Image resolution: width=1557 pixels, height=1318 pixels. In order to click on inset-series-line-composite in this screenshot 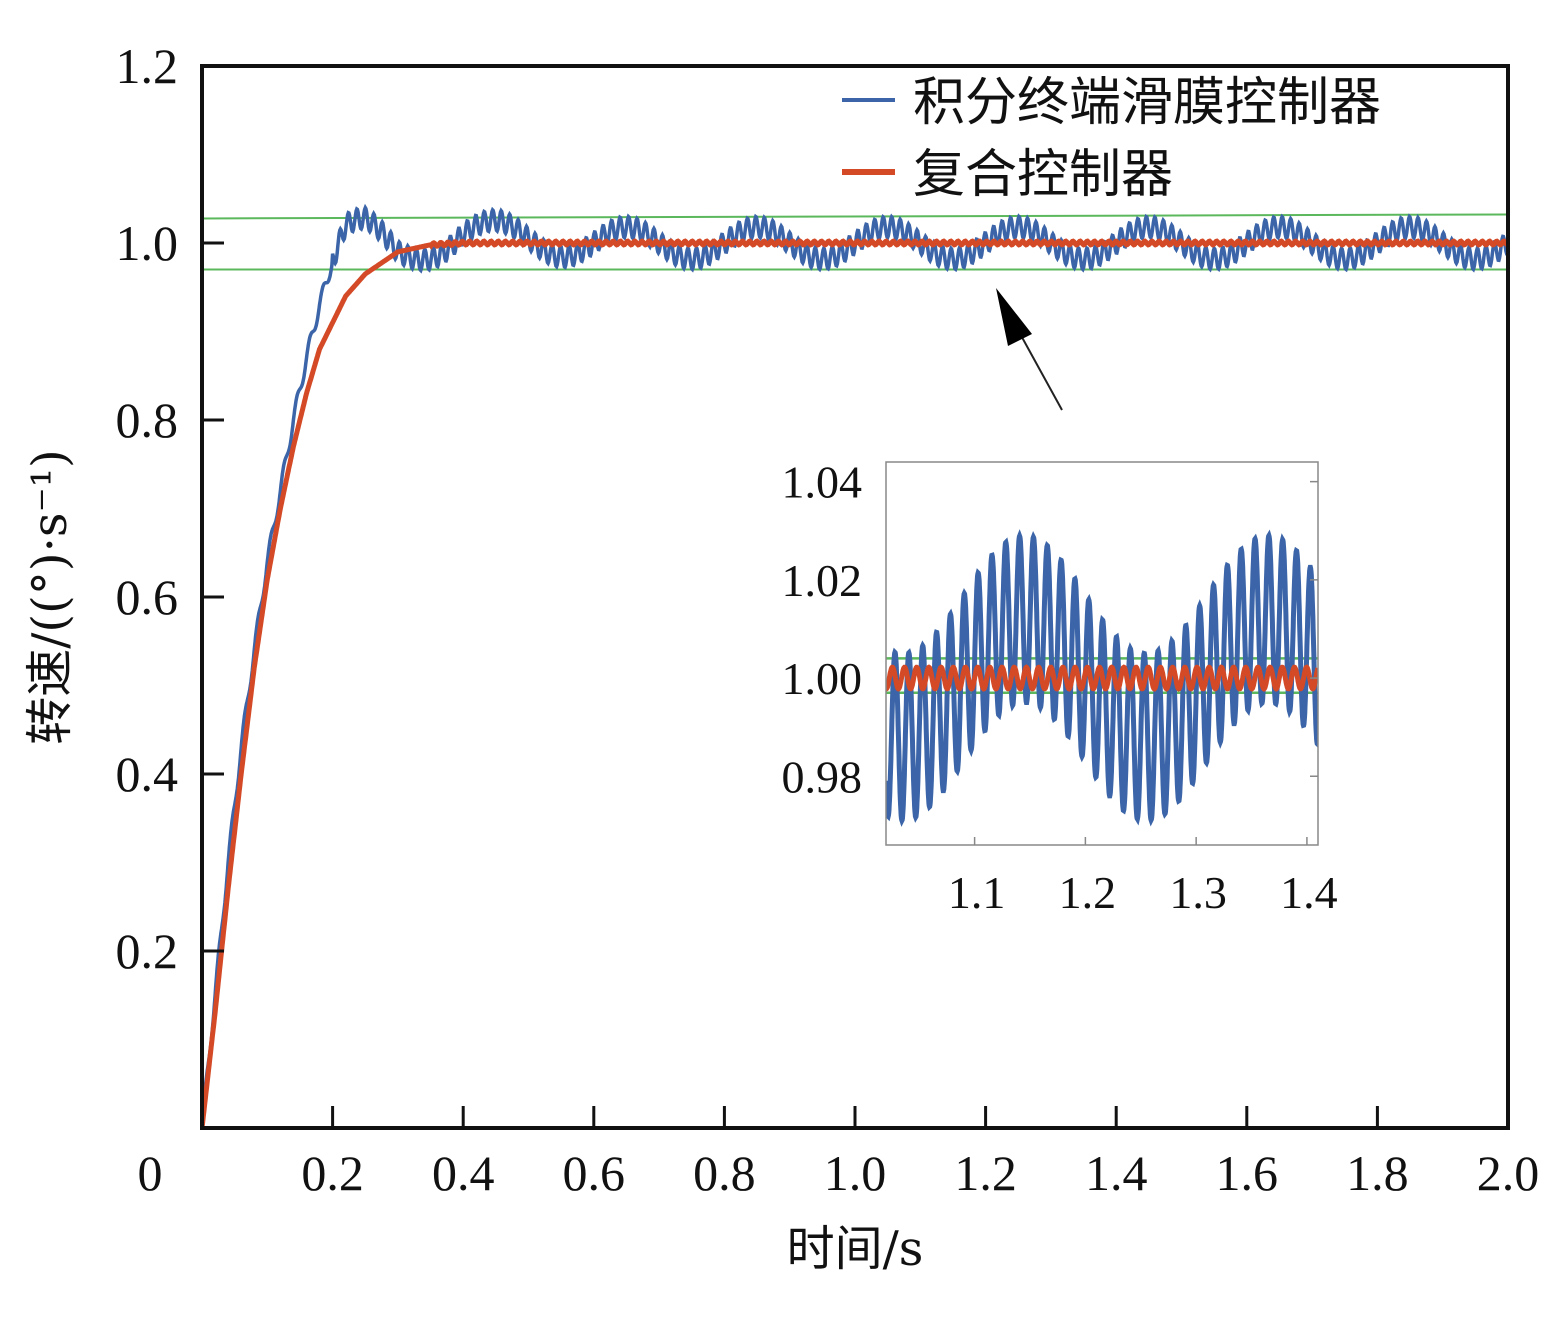, I will do `click(1102, 678)`.